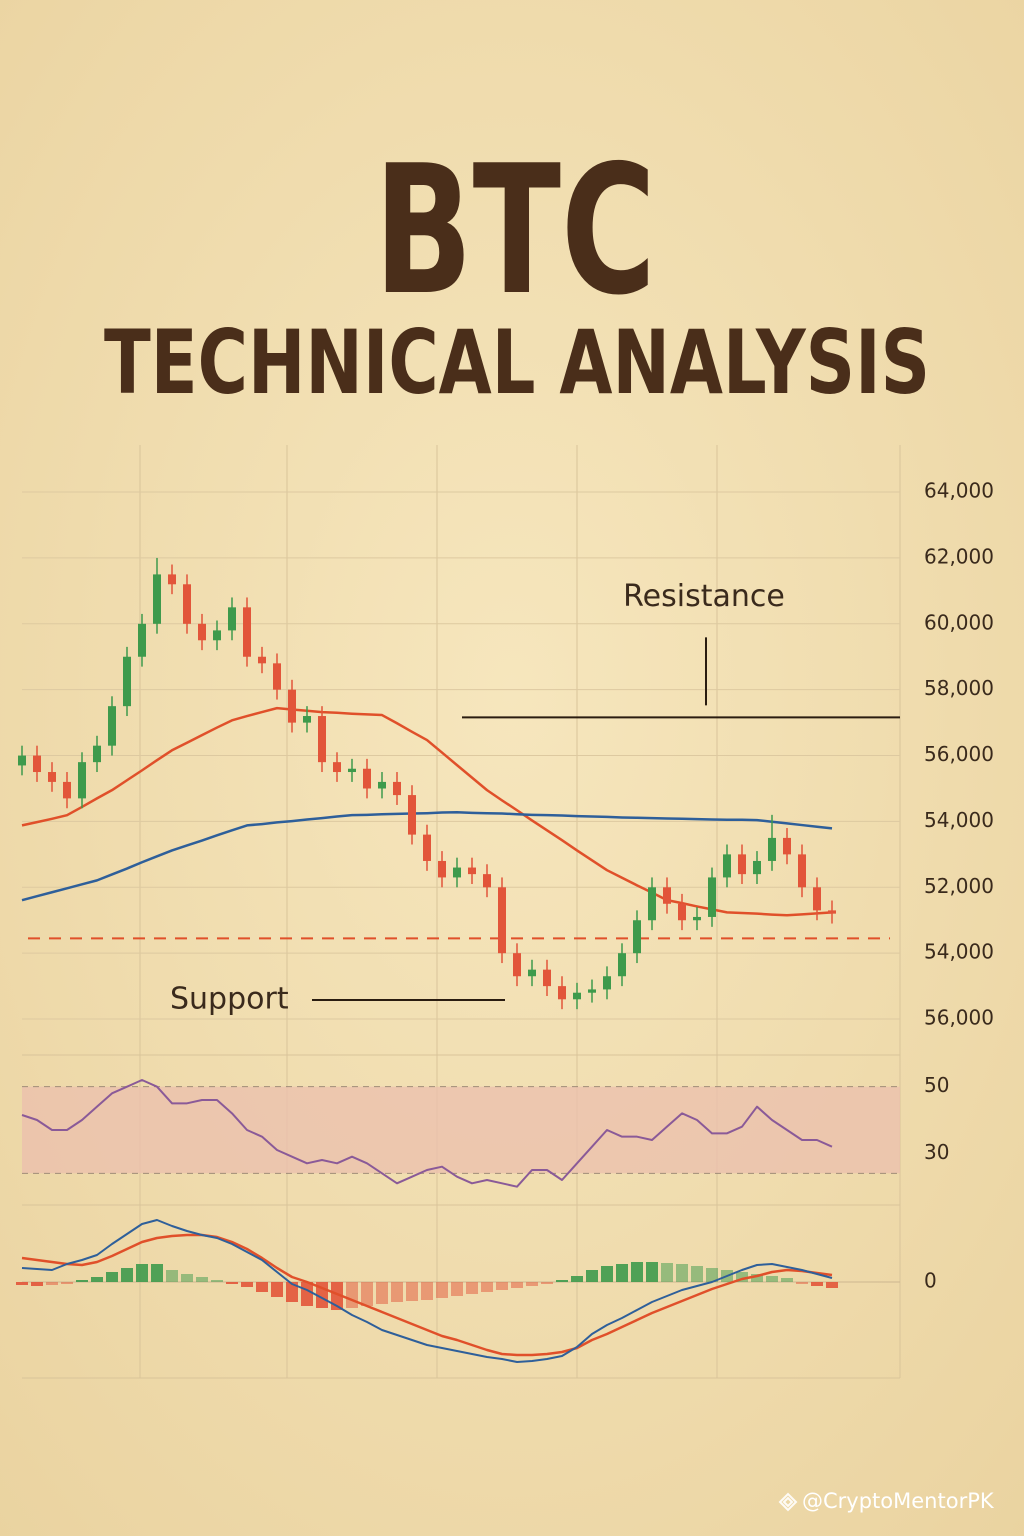 The width and height of the screenshot is (1024, 1536). I want to click on diamond-icon, so click(788, 1502).